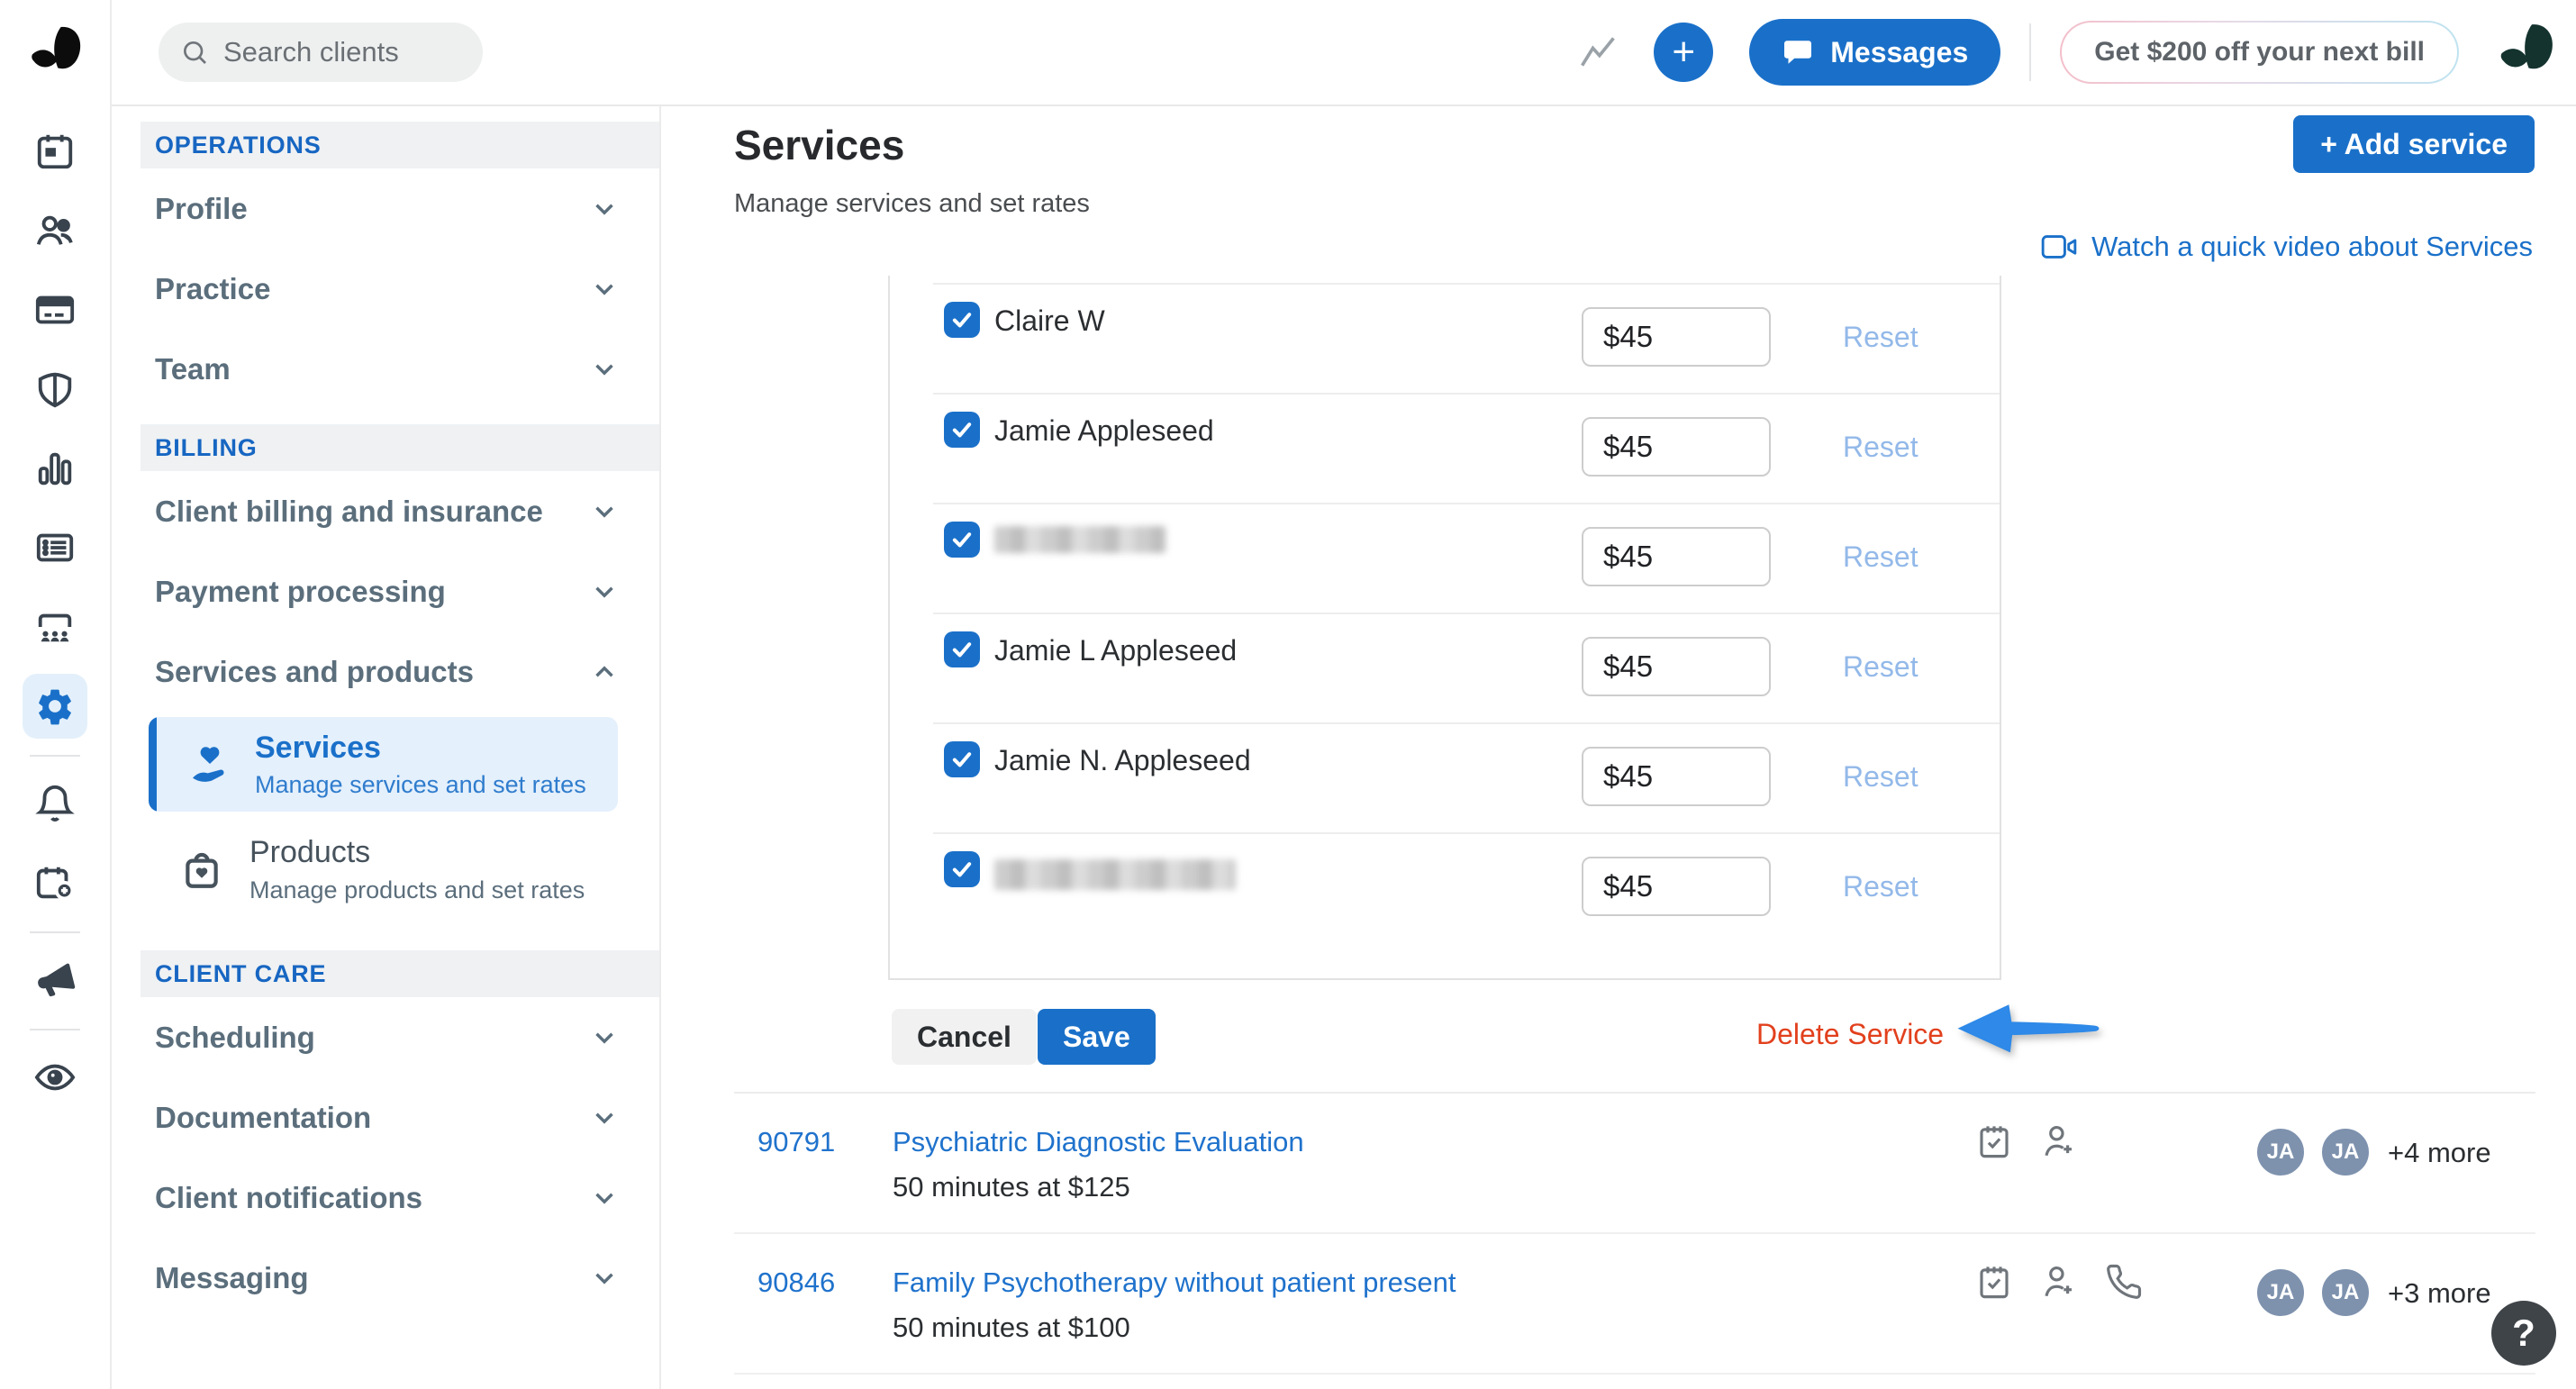  What do you see at coordinates (1684, 53) in the screenshot?
I see `create-new-button: +` at bounding box center [1684, 53].